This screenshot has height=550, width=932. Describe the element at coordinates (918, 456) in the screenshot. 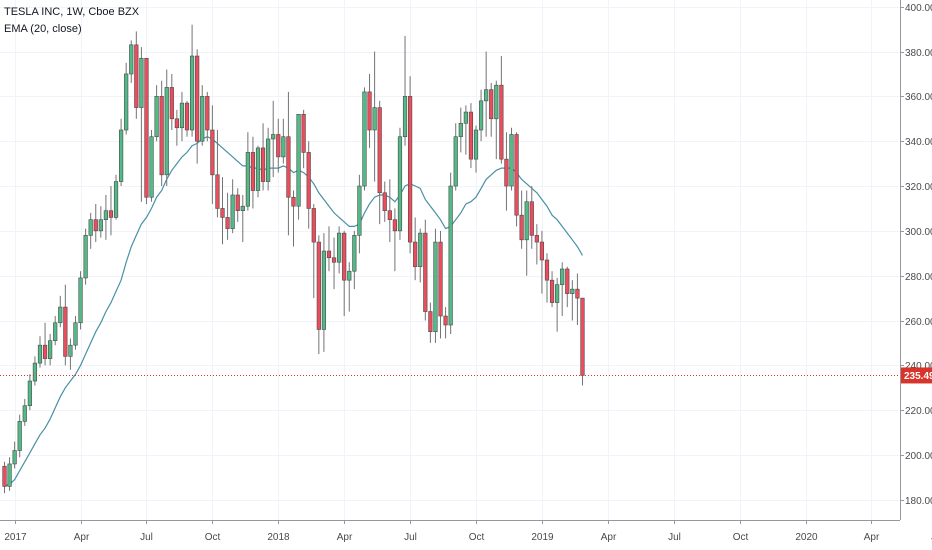

I see `price-tick-label: 200.00` at that location.